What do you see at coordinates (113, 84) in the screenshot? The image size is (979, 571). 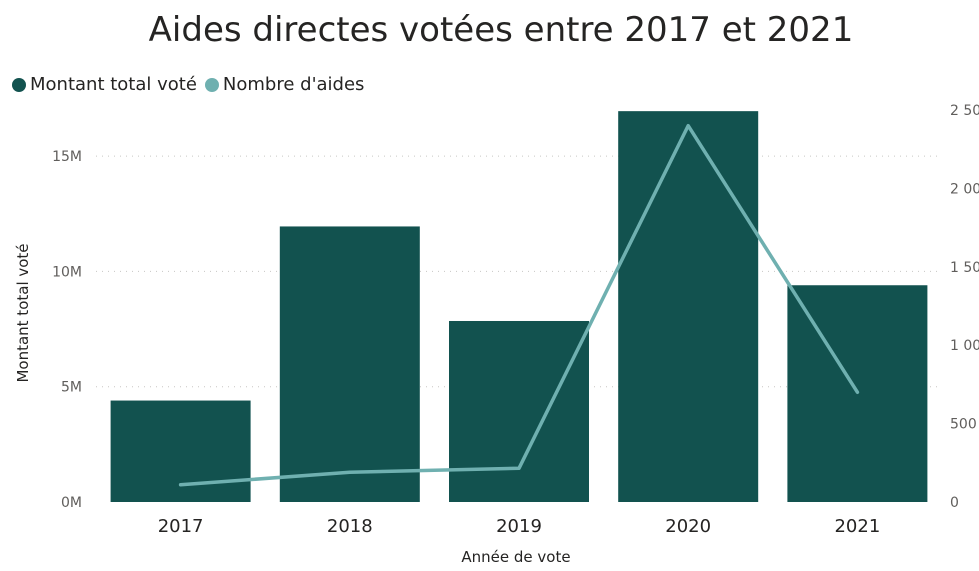 I see `legend-label-amount: Montant total voté` at bounding box center [113, 84].